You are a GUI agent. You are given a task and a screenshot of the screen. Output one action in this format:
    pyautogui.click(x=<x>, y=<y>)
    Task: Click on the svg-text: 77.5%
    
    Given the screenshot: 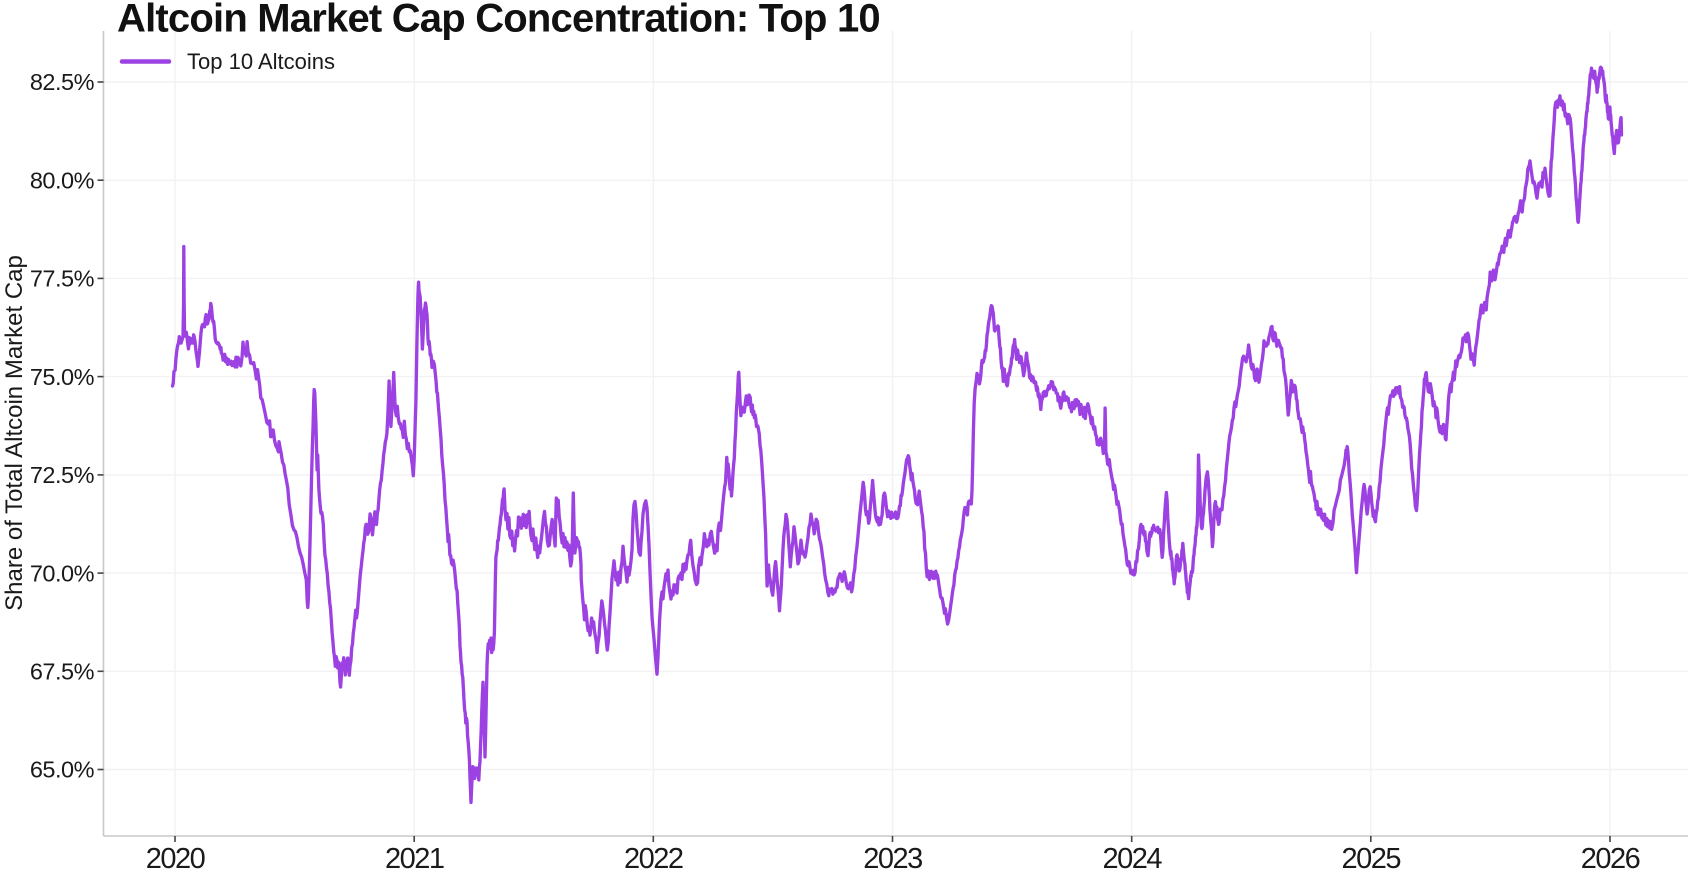 What is the action you would take?
    pyautogui.click(x=62, y=279)
    